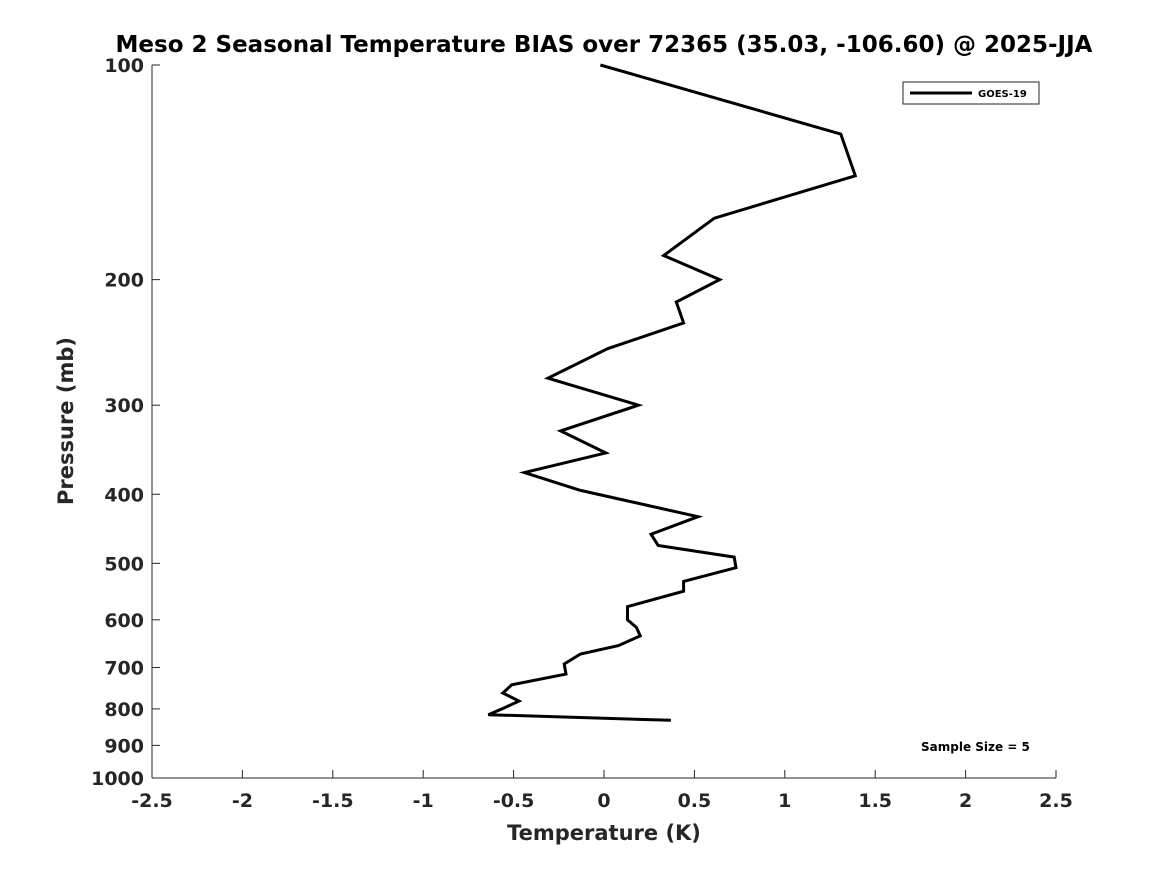  What do you see at coordinates (124, 495) in the screenshot?
I see `y-tick-label: 400` at bounding box center [124, 495].